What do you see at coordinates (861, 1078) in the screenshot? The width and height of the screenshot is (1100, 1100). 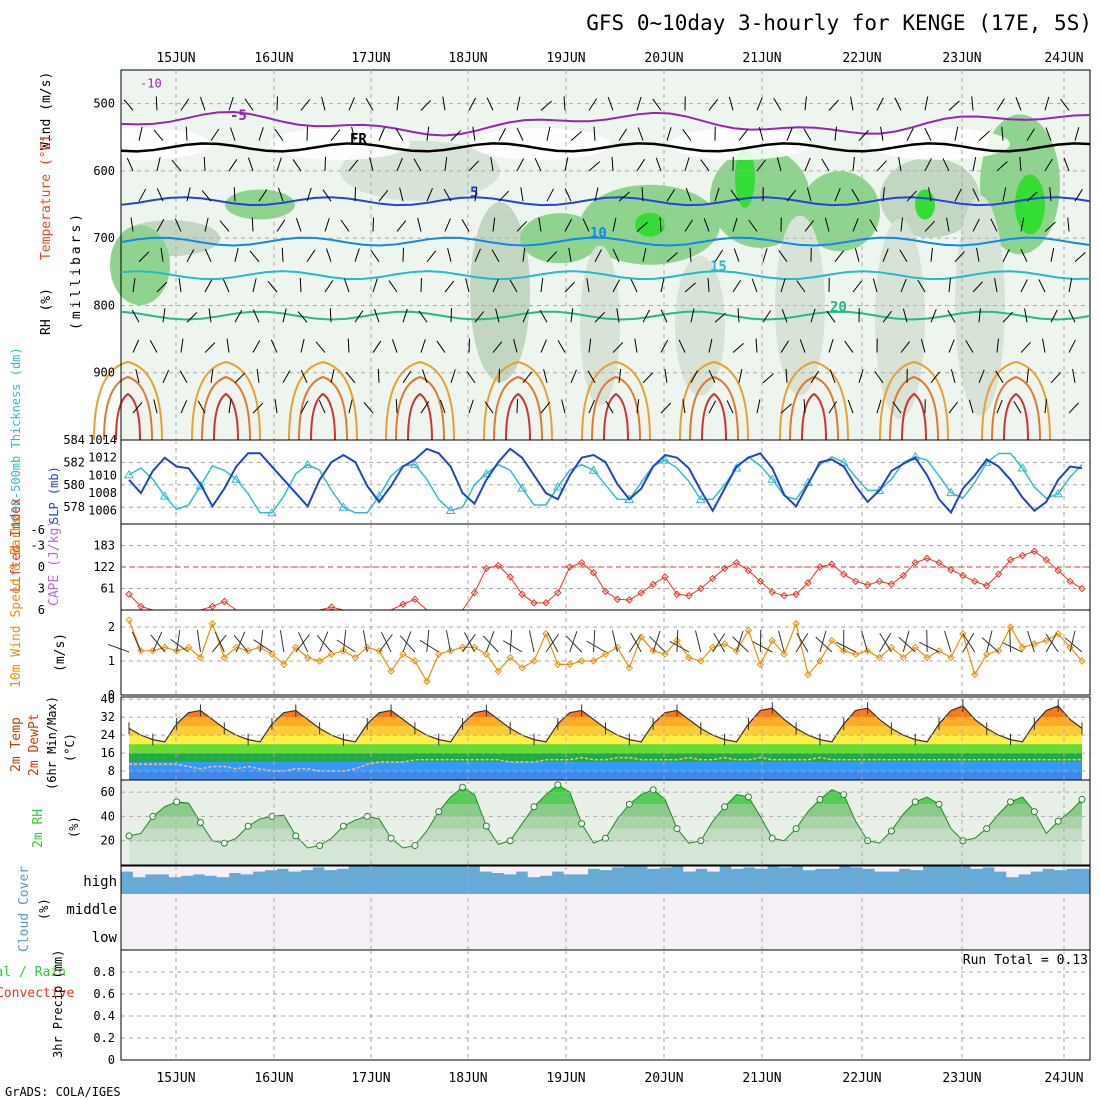 I see `date-label-bottom: 22JUN` at bounding box center [861, 1078].